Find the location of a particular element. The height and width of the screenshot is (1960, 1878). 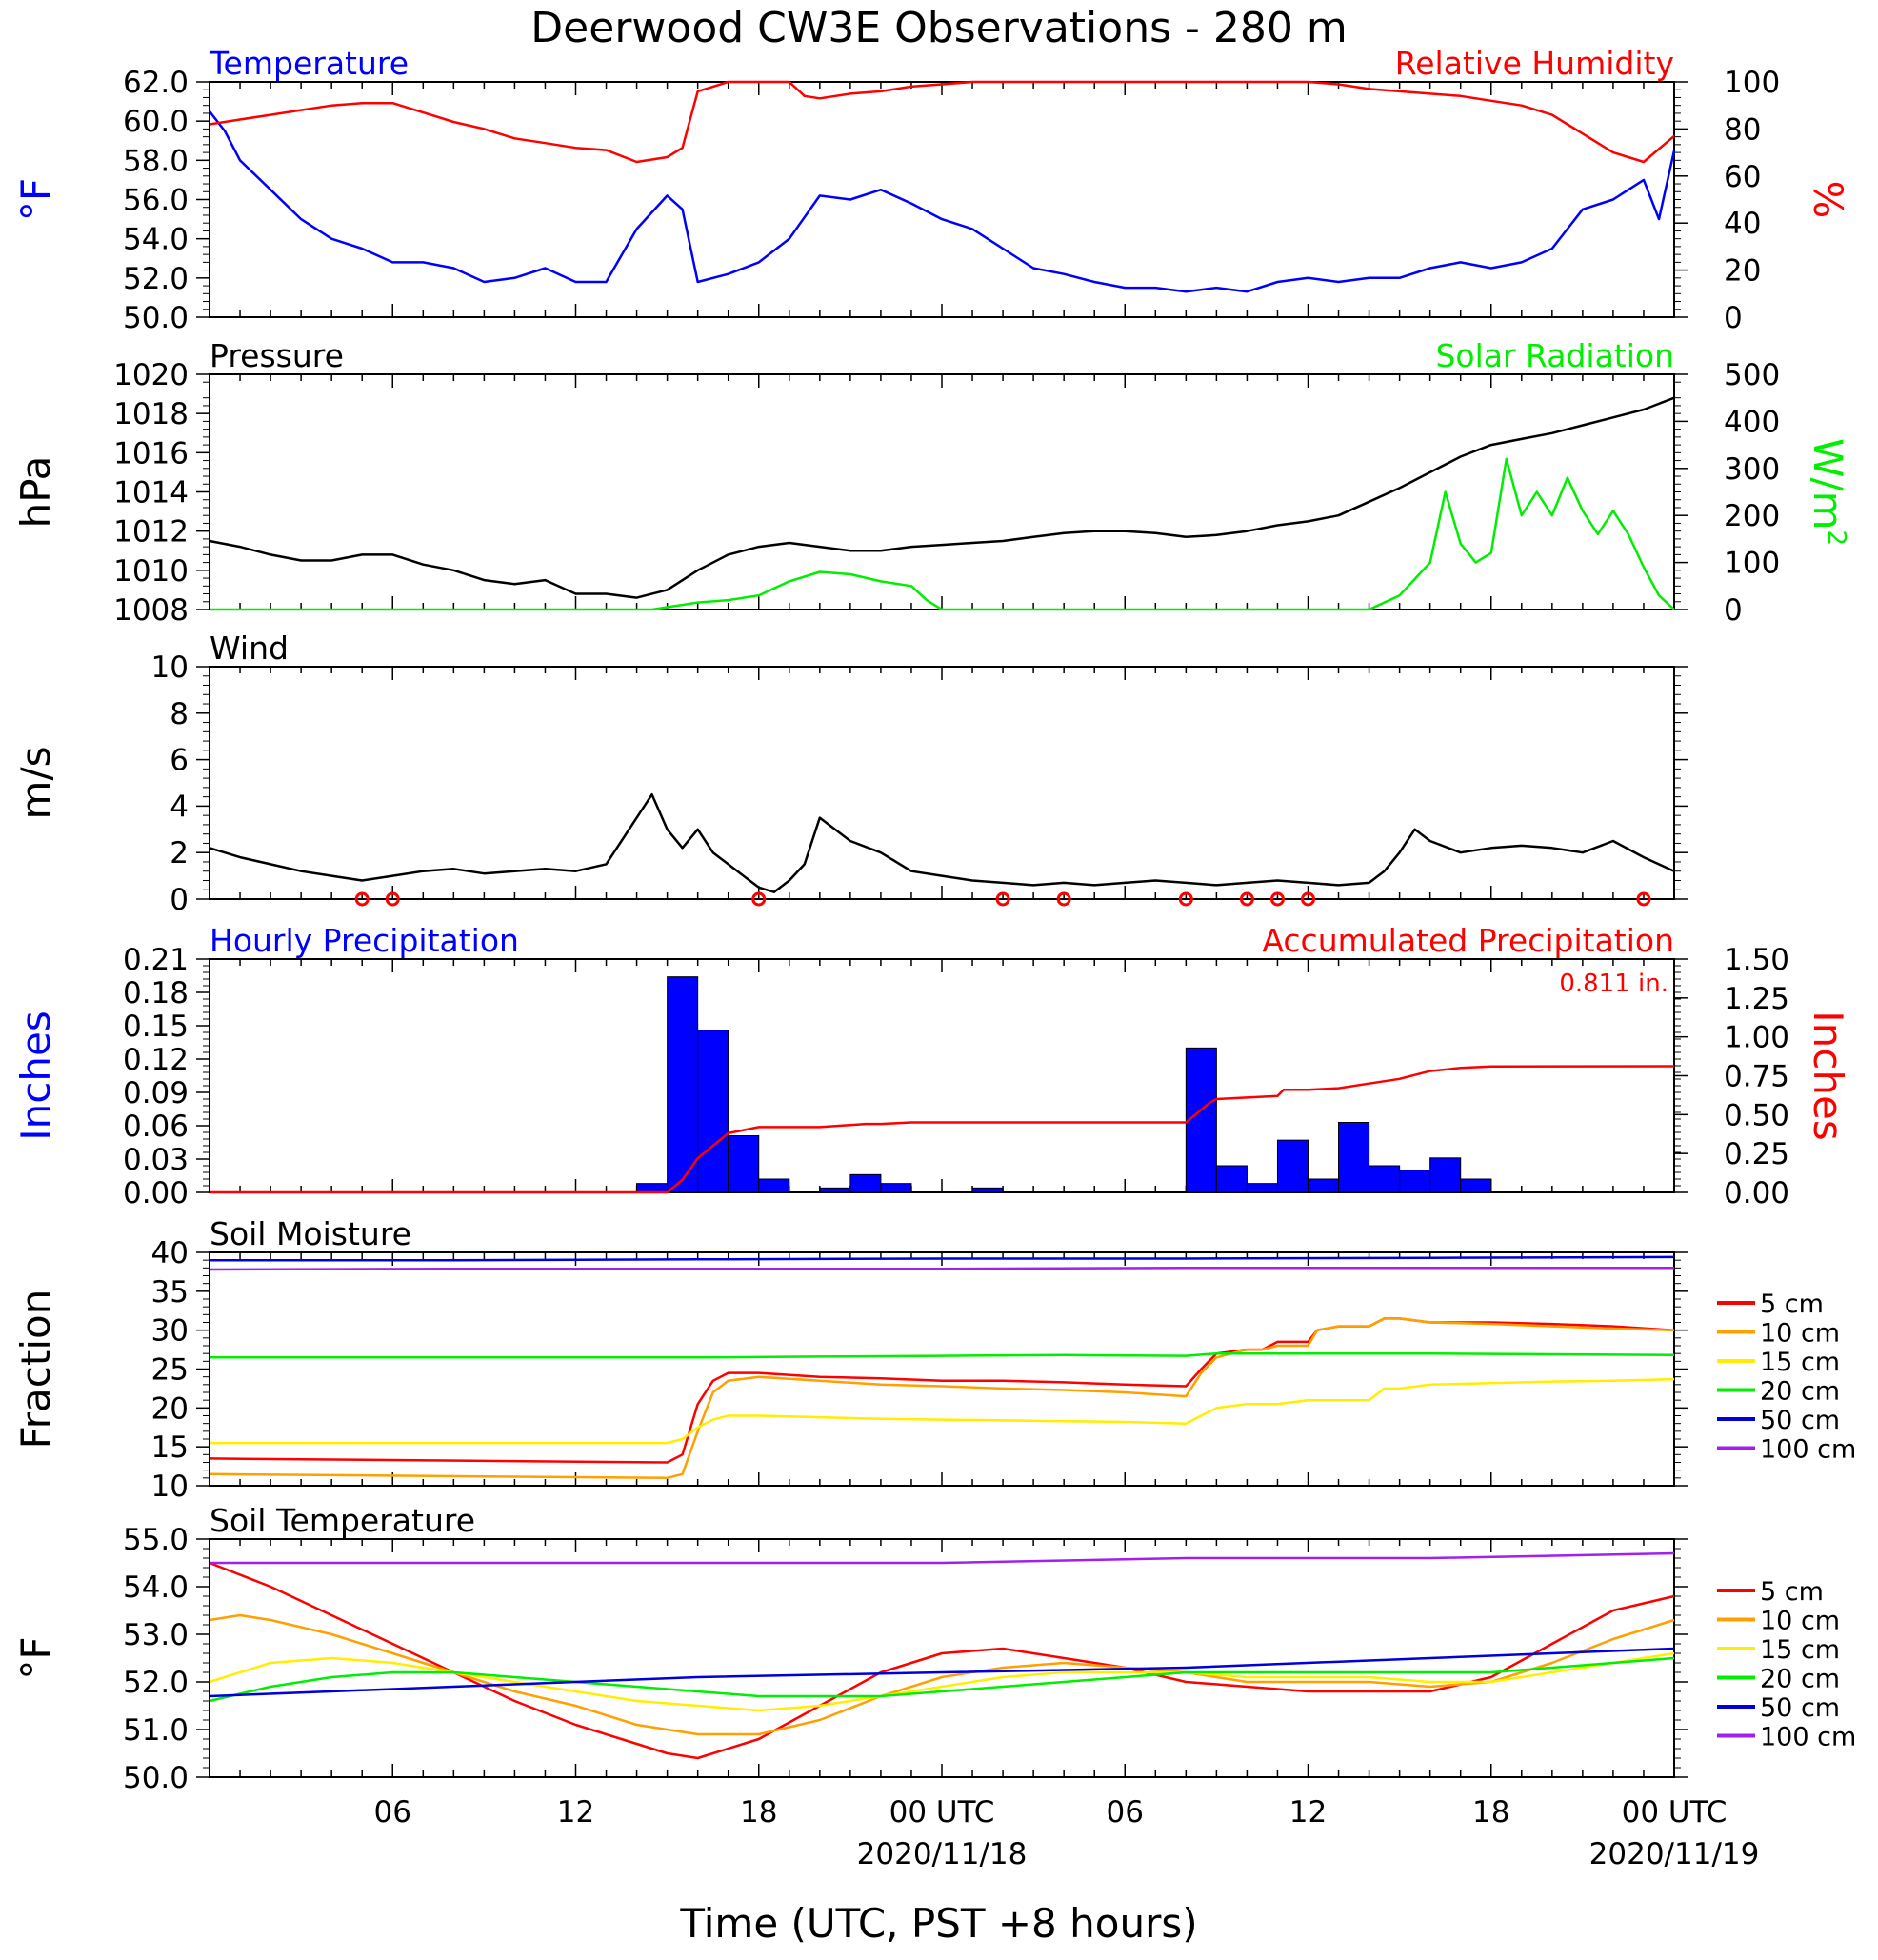

y-tick-label-left: 55.0 is located at coordinates (156, 1540).